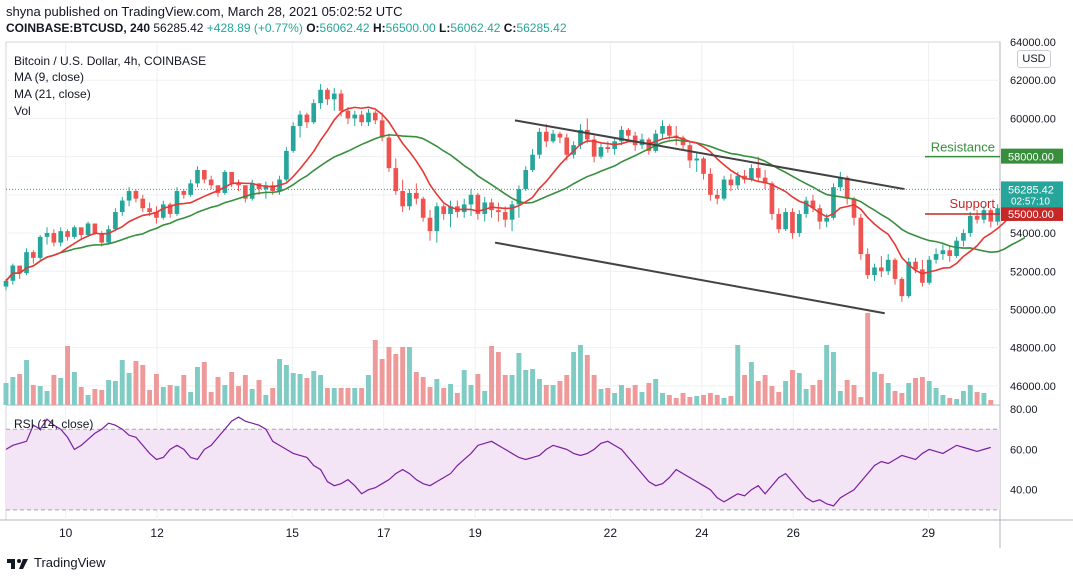 This screenshot has width=1073, height=584. I want to click on axis-price-tag-value: 55000.00, so click(1031, 215).